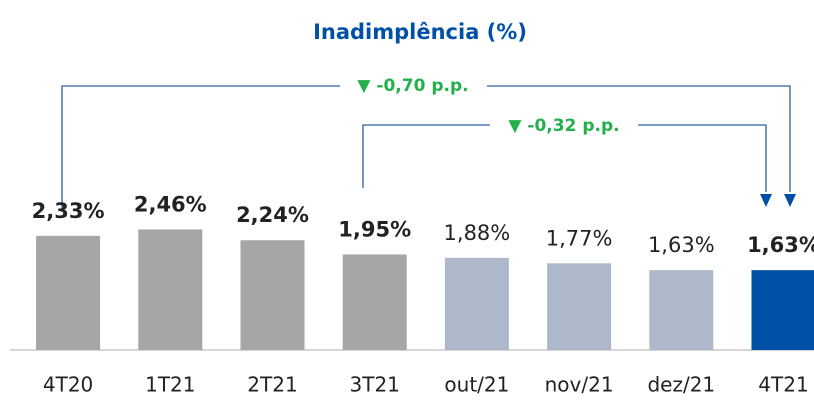 This screenshot has height=400, width=814. What do you see at coordinates (564, 158) in the screenshot?
I see `bracket` at bounding box center [564, 158].